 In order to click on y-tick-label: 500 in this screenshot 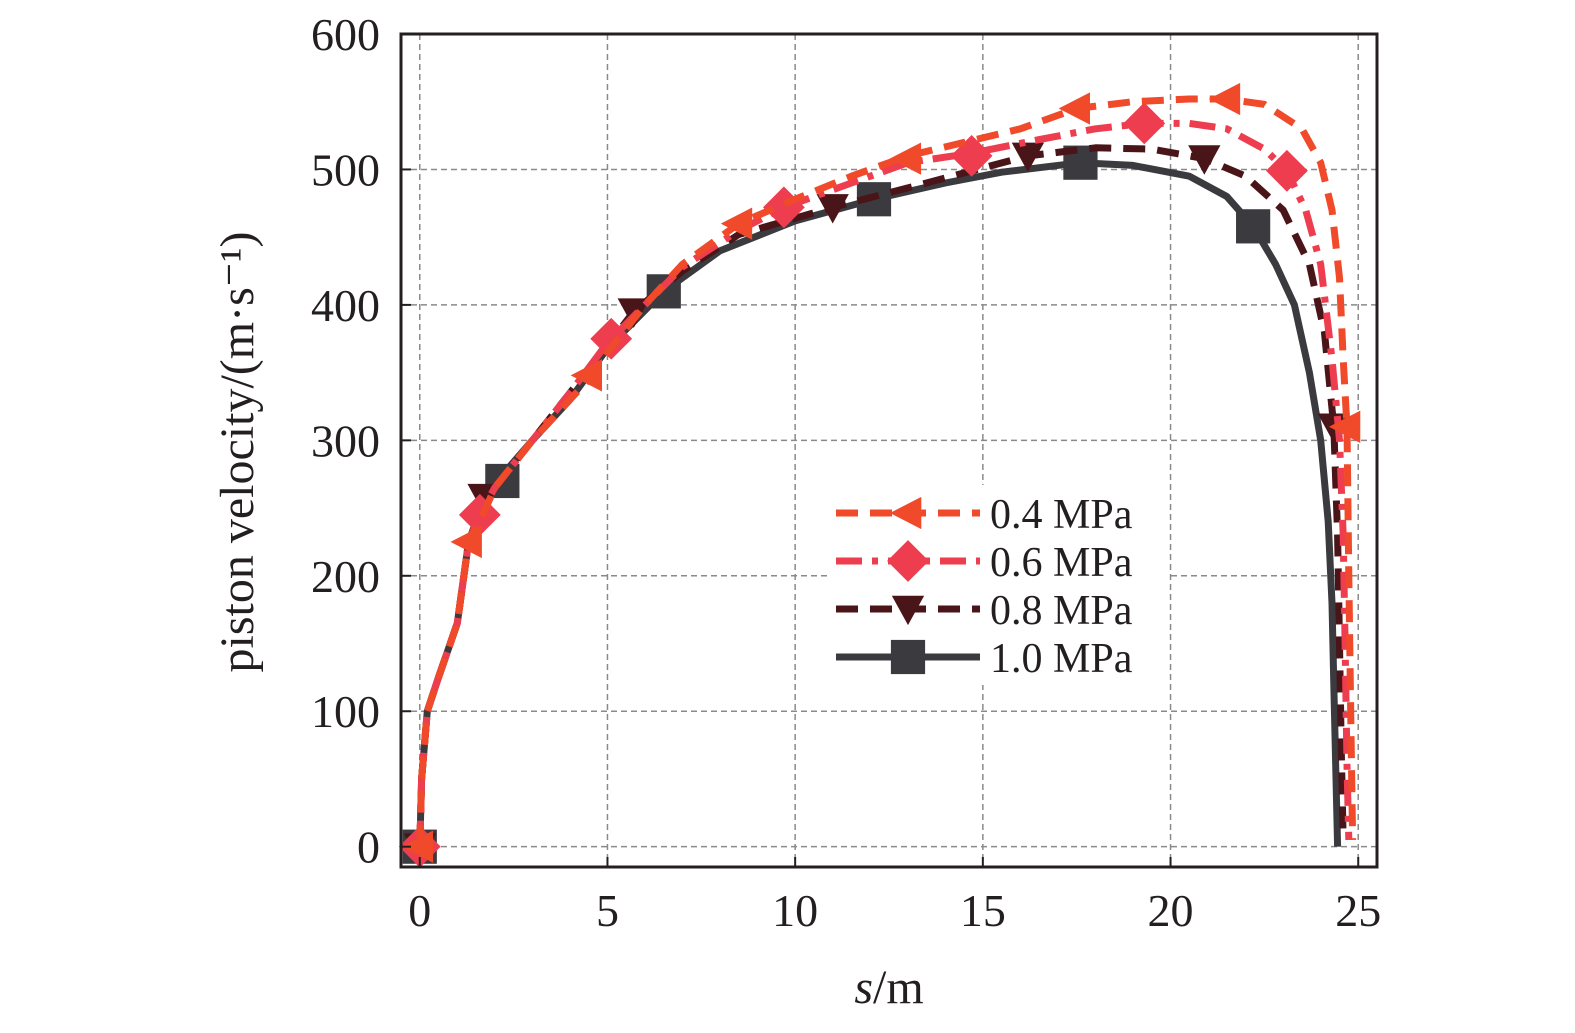, I will do `click(345, 169)`.